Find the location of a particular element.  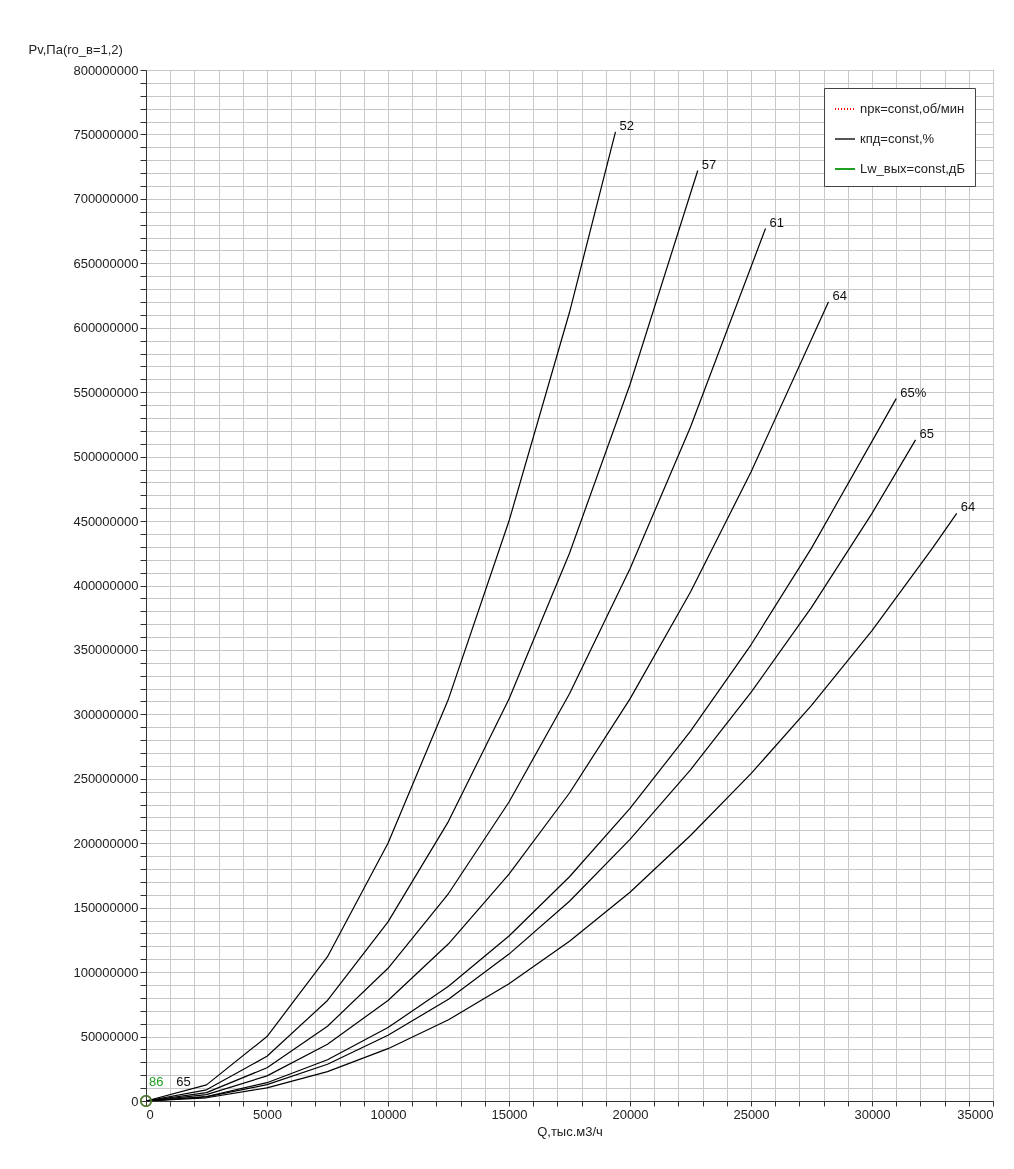

y-tick-label: 750000000 is located at coordinates (106, 134).